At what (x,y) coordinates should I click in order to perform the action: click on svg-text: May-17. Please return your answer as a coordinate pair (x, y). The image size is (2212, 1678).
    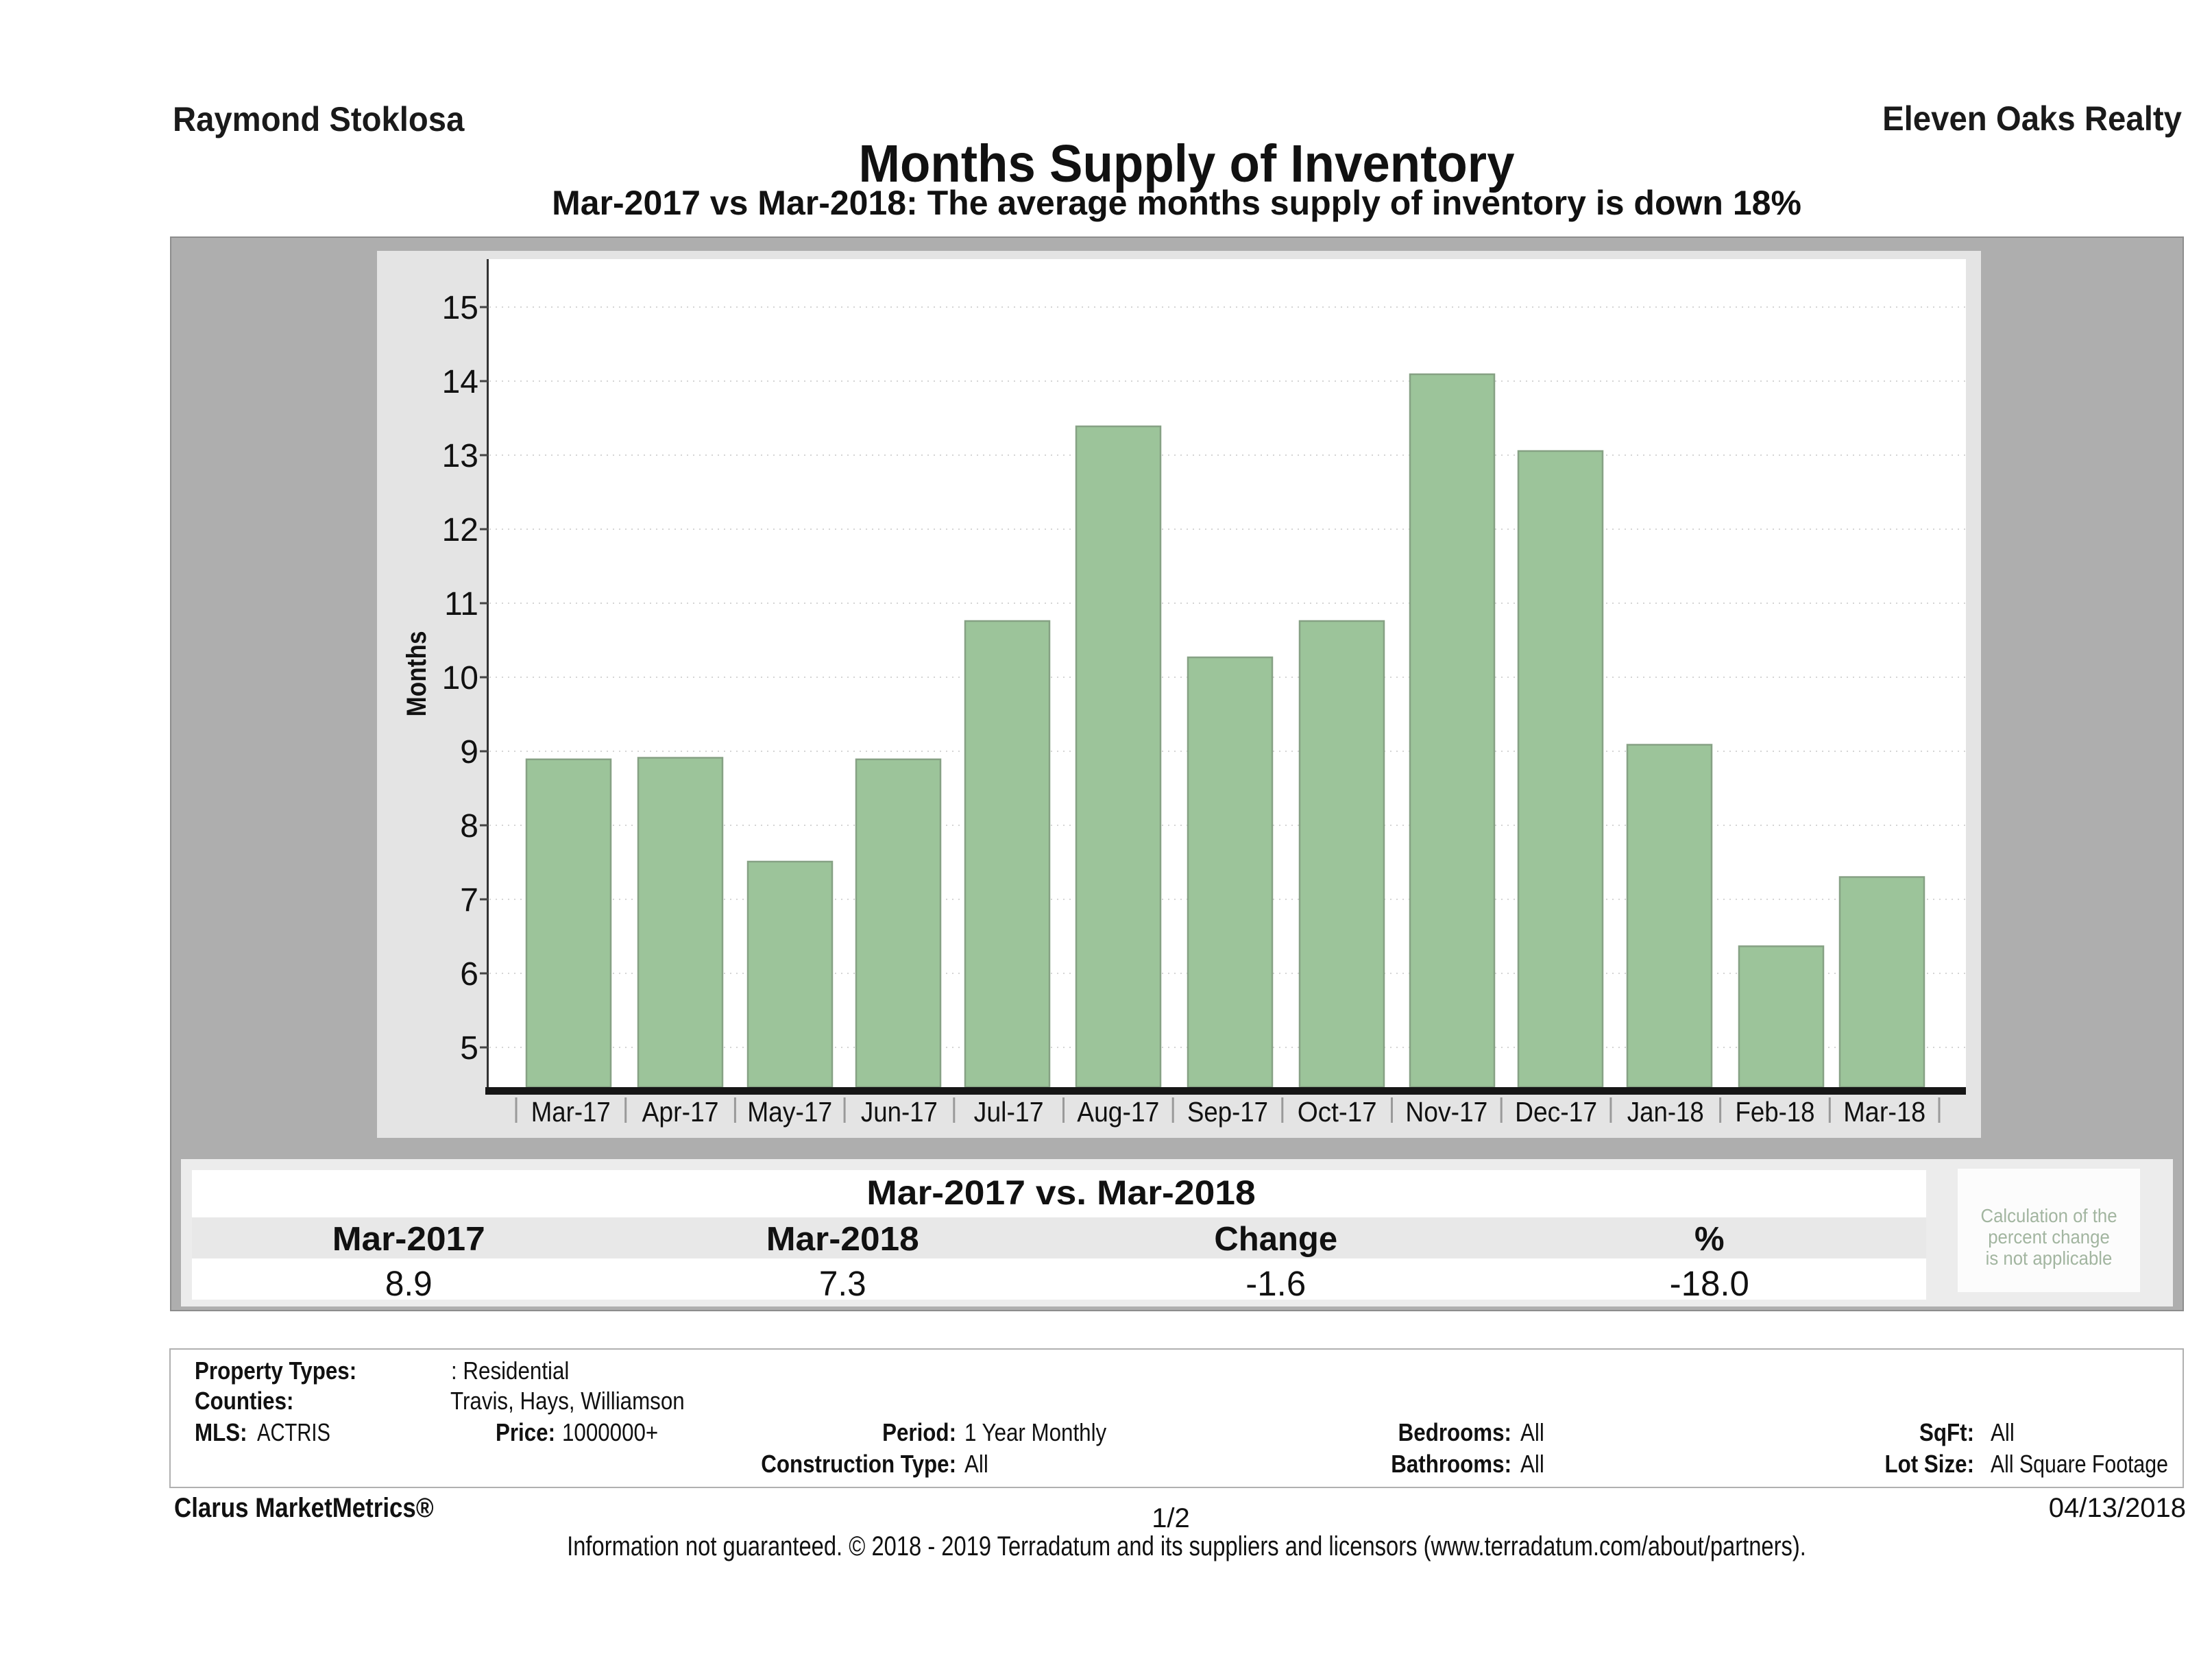
    Looking at the image, I should click on (789, 1112).